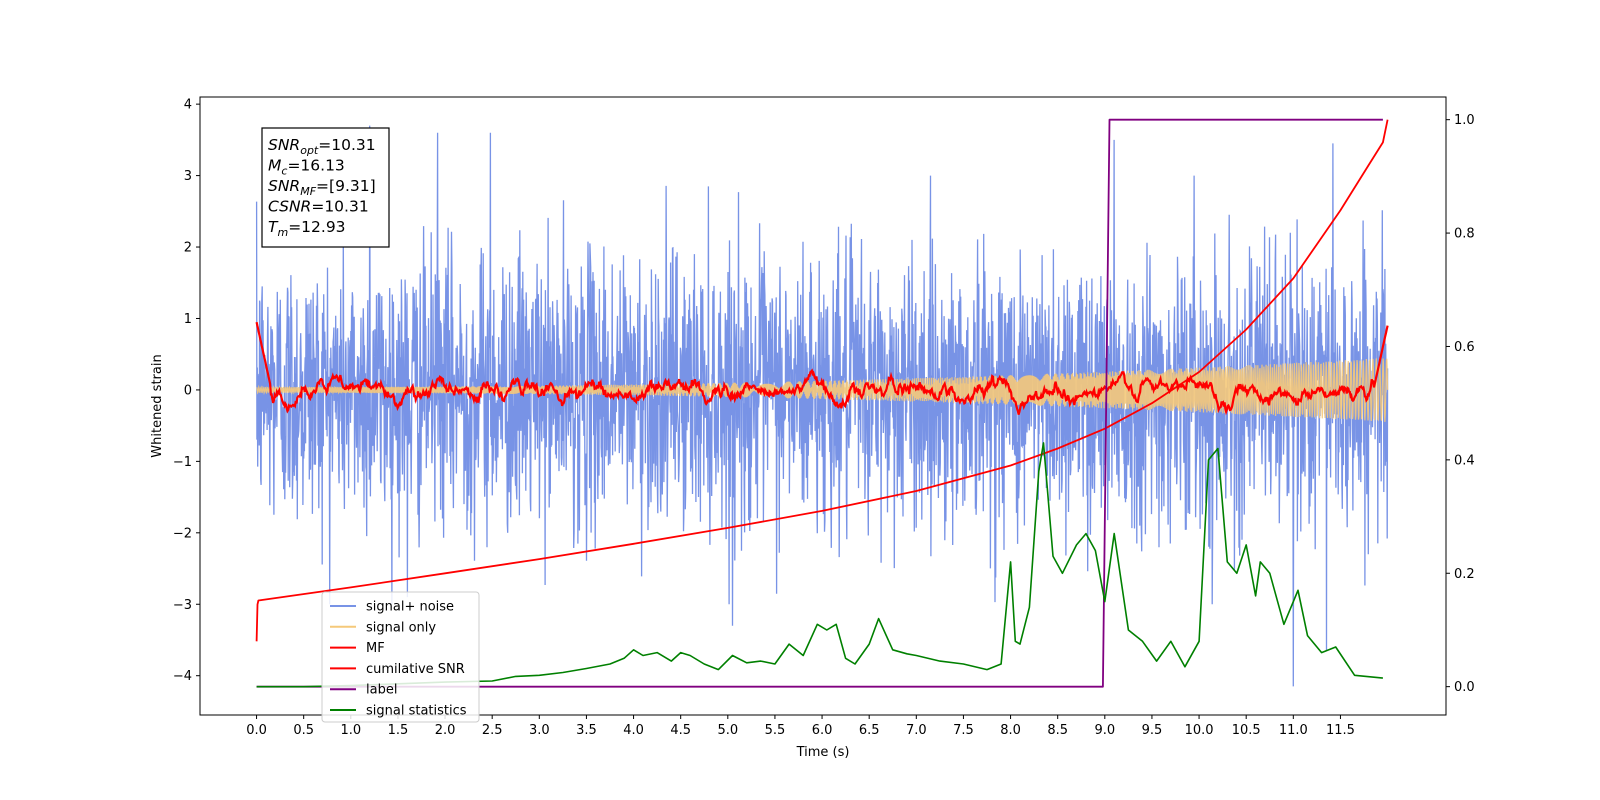  Describe the element at coordinates (410, 607) in the screenshot. I see `legend-label: signal+ noise` at that location.